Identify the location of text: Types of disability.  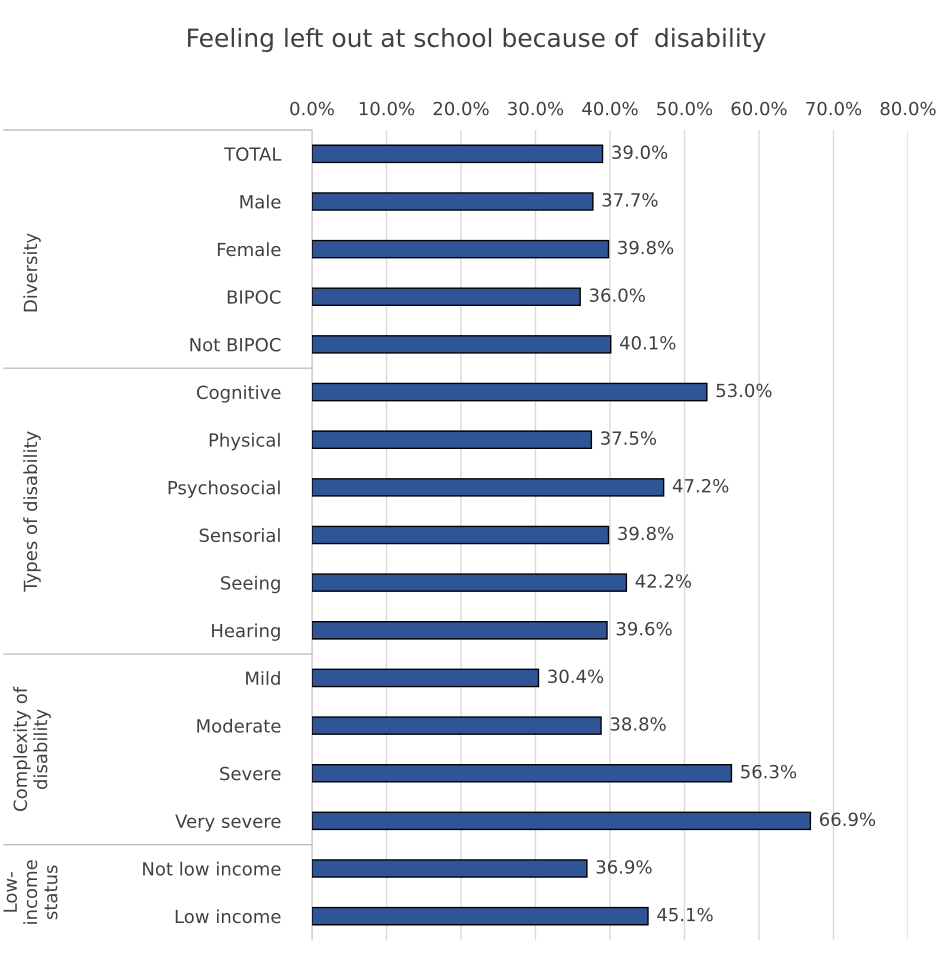
(32, 511).